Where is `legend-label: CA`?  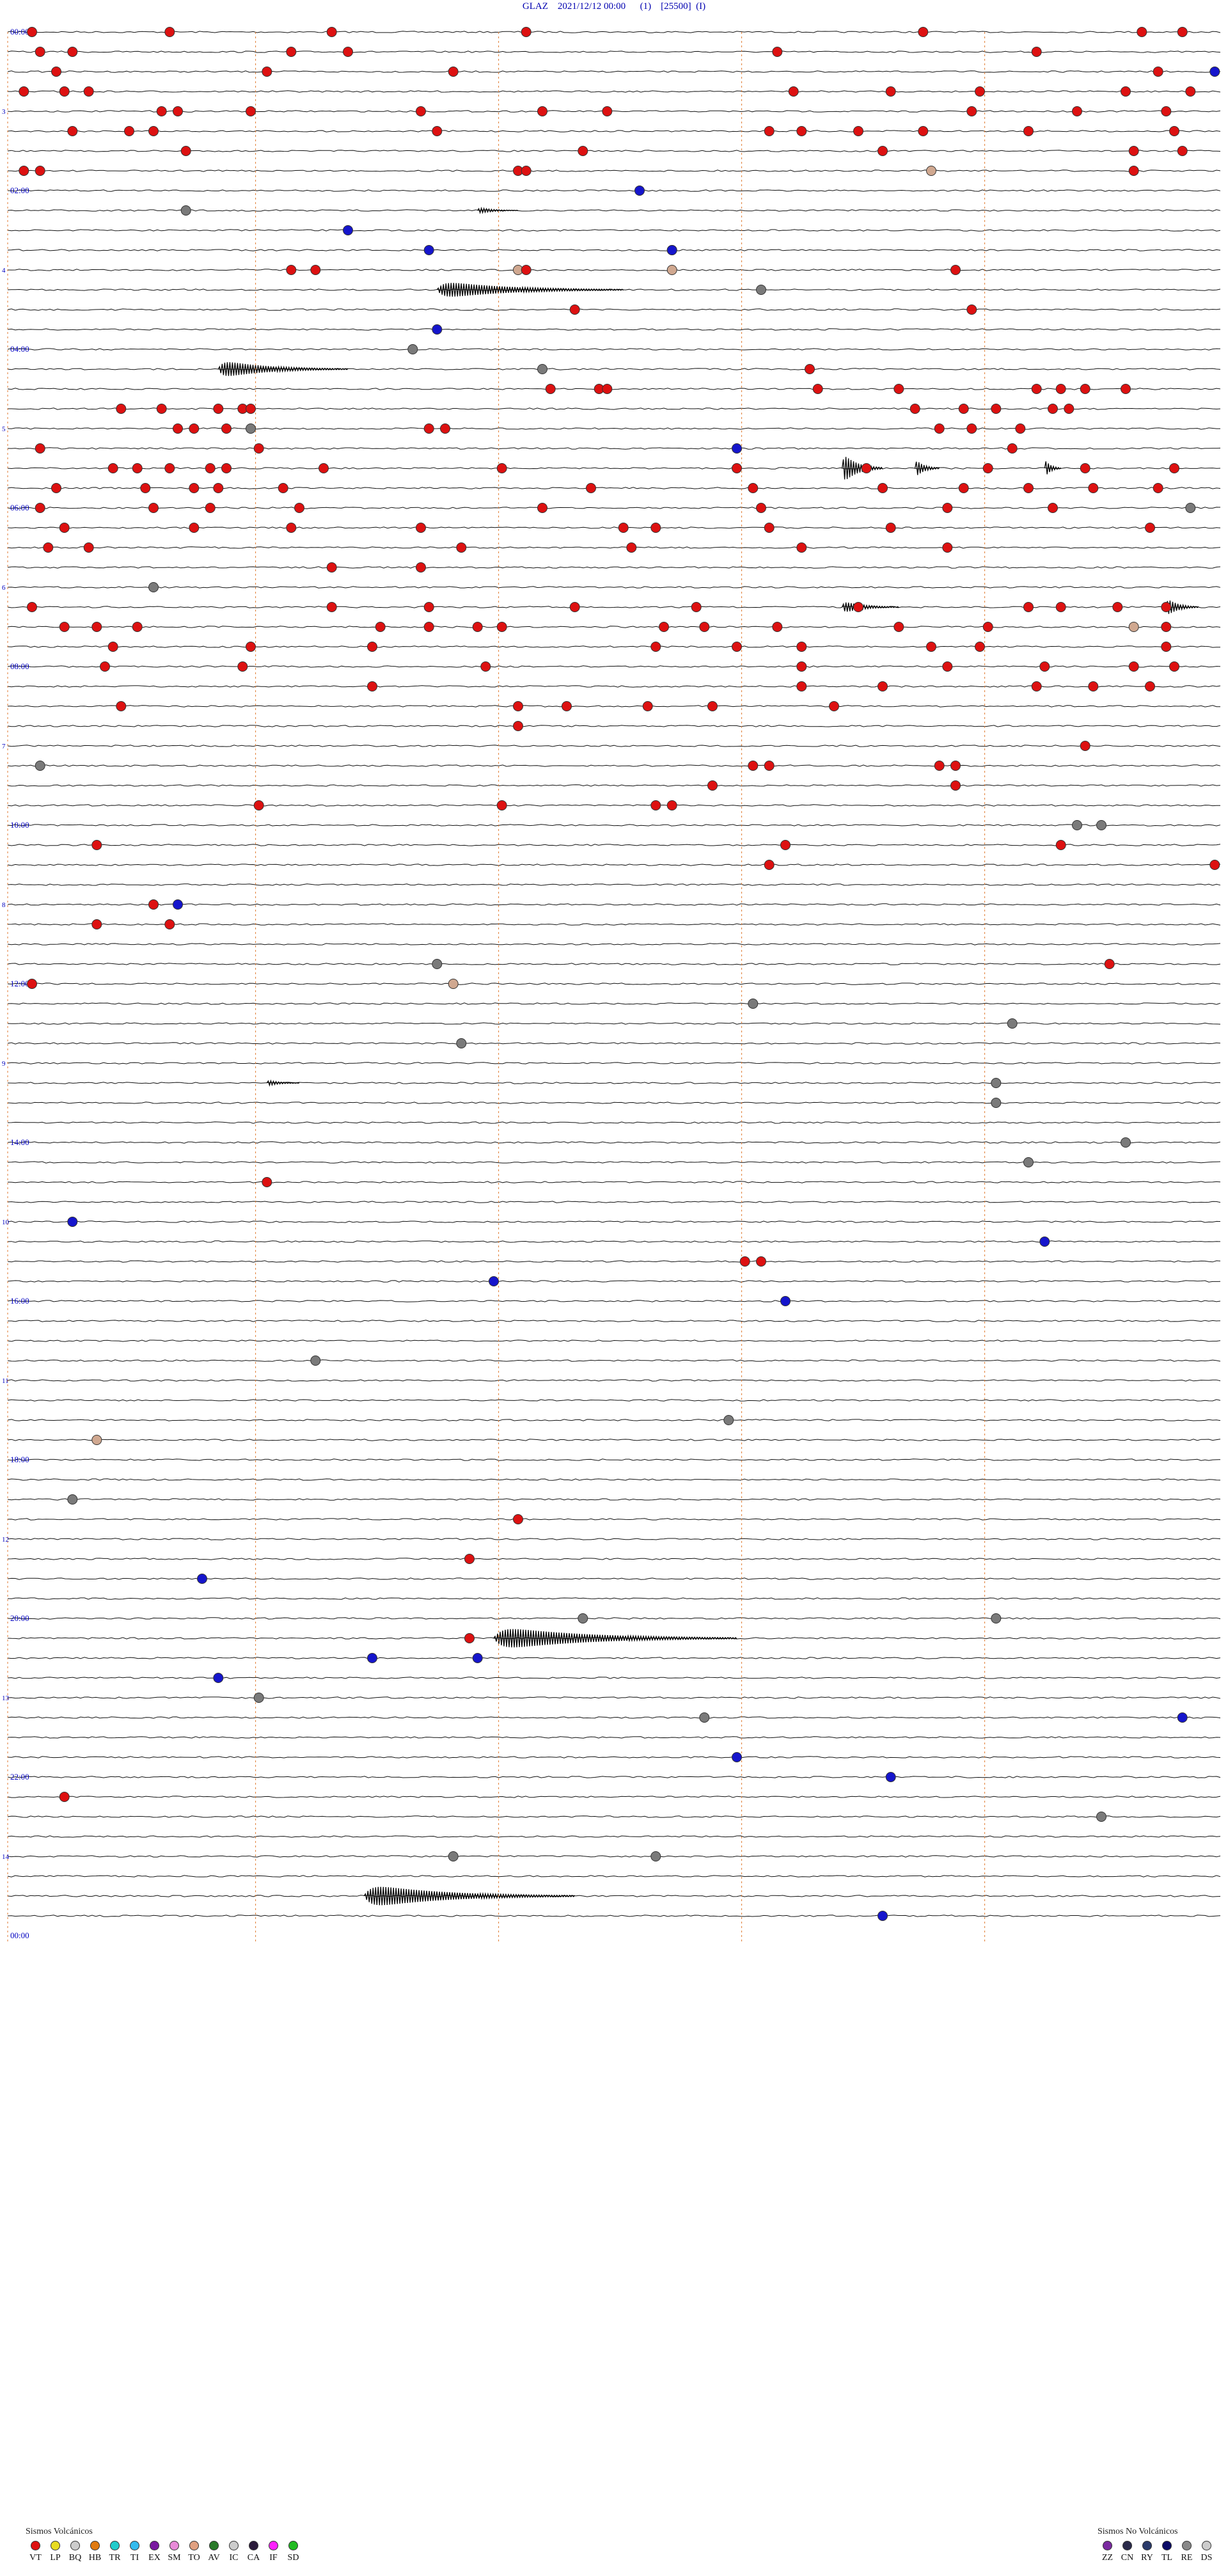 legend-label: CA is located at coordinates (253, 2558).